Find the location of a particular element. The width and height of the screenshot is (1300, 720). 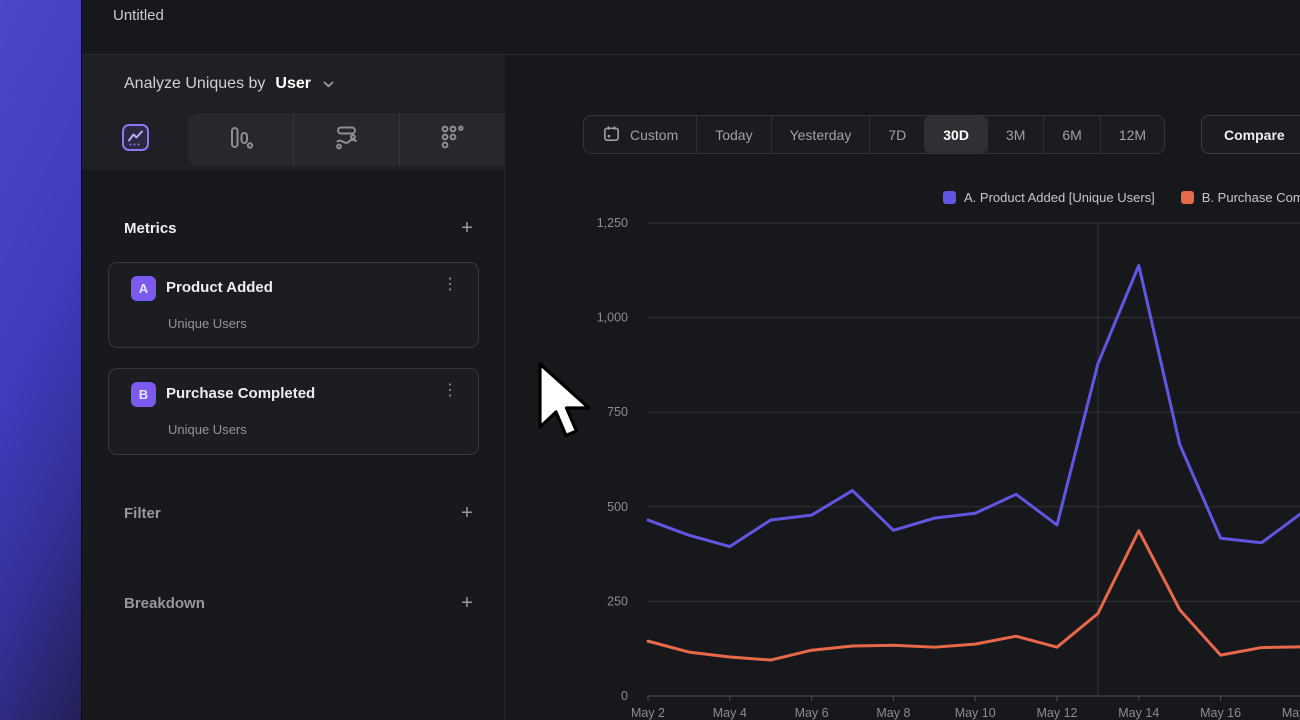

metric-badge-b: B is located at coordinates (143, 394).